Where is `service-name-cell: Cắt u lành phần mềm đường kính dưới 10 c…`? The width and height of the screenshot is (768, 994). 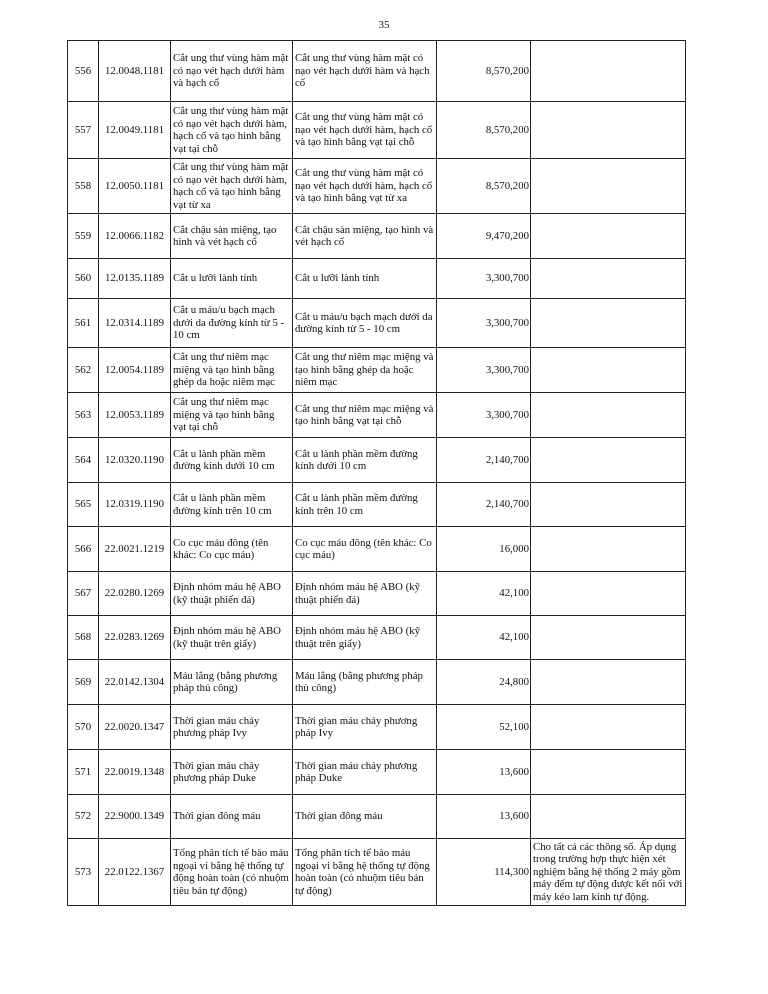 service-name-cell: Cắt u lành phần mềm đường kính dưới 10 c… is located at coordinates (231, 460).